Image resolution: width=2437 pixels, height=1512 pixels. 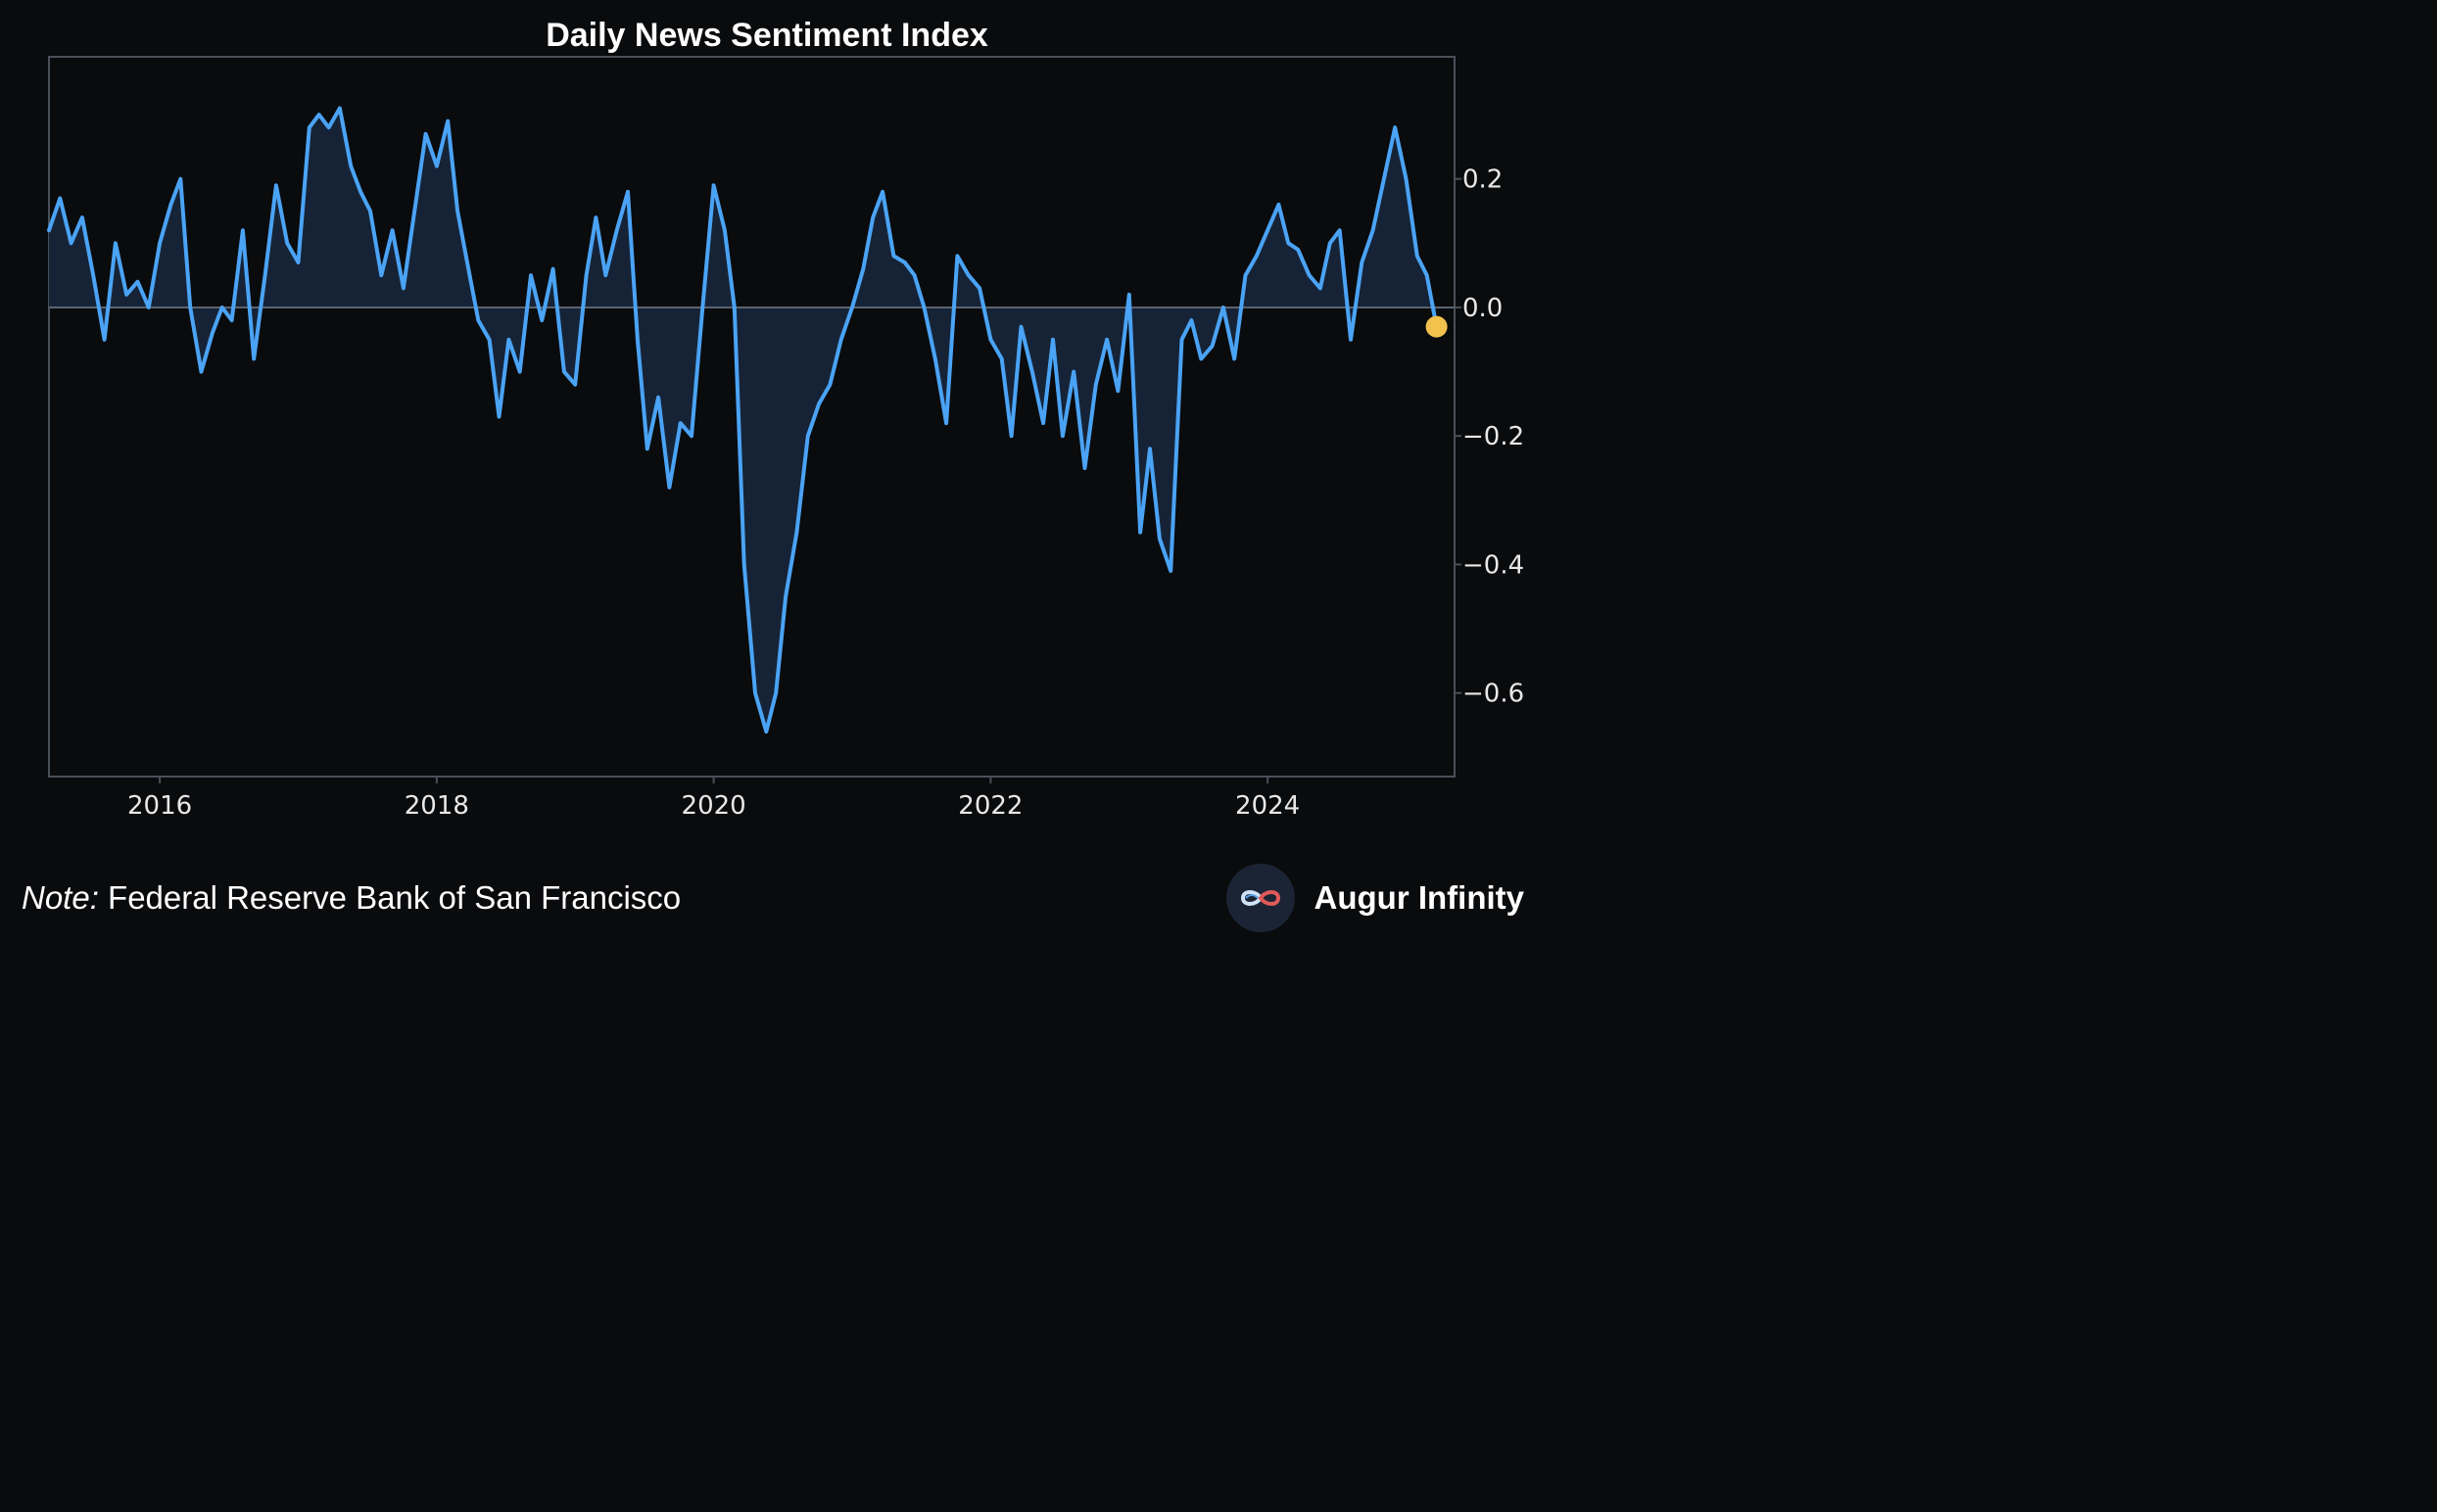 What do you see at coordinates (159, 806) in the screenshot?
I see `x-tick-label: 2016` at bounding box center [159, 806].